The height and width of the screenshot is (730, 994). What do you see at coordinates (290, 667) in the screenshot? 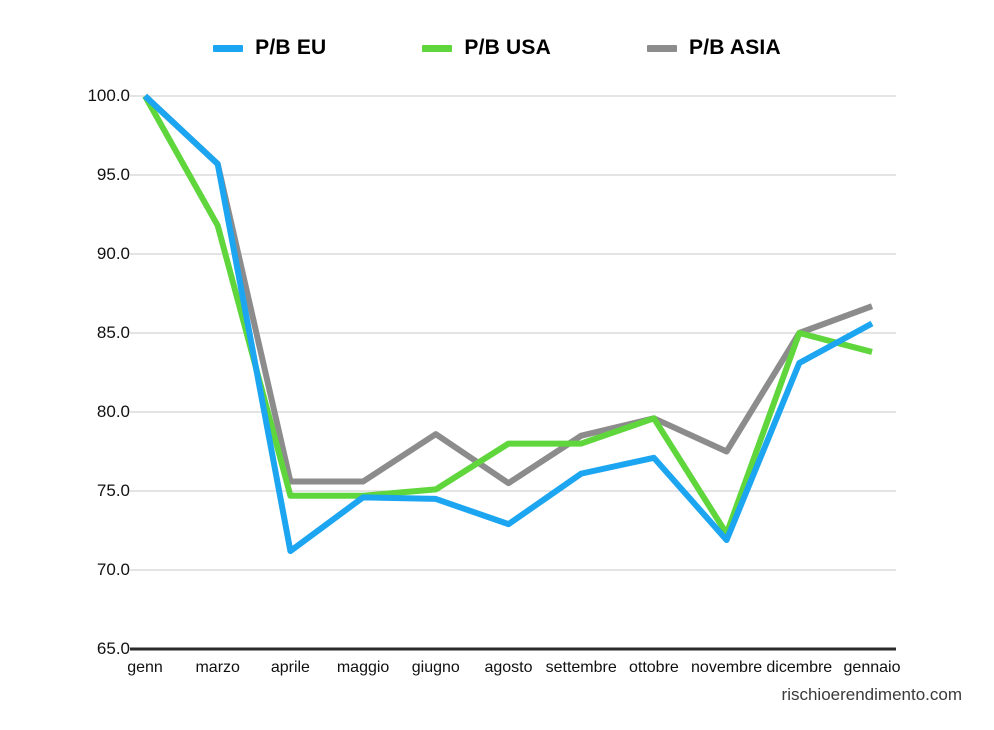
I see `x-axis-tick-label: aprile` at bounding box center [290, 667].